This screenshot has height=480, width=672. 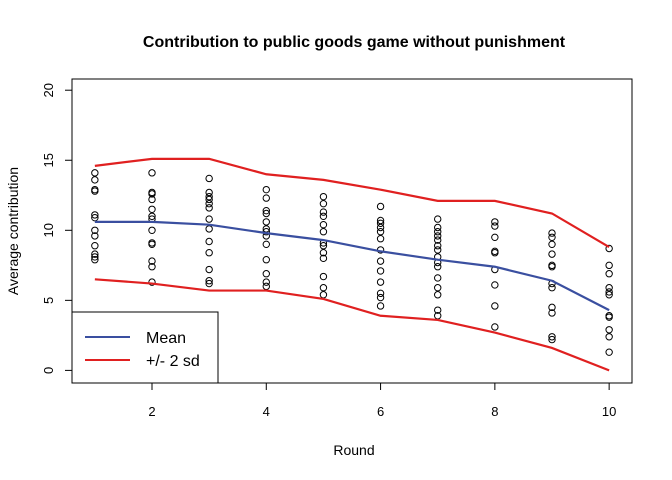 I want to click on x-tick-label: 8, so click(x=494, y=411).